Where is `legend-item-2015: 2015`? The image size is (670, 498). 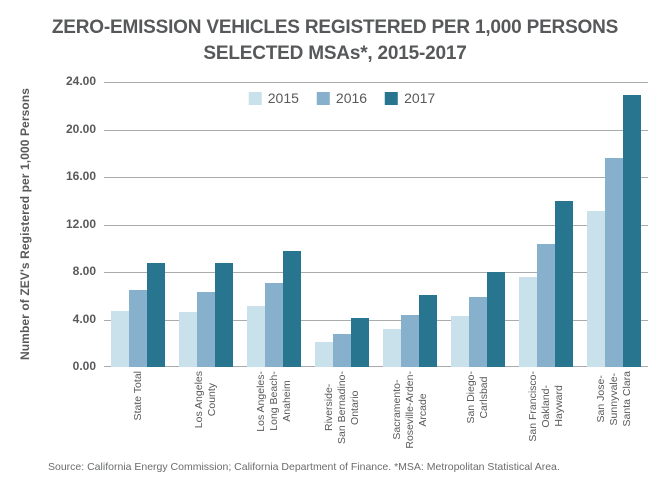
legend-item-2015: 2015 is located at coordinates (273, 98).